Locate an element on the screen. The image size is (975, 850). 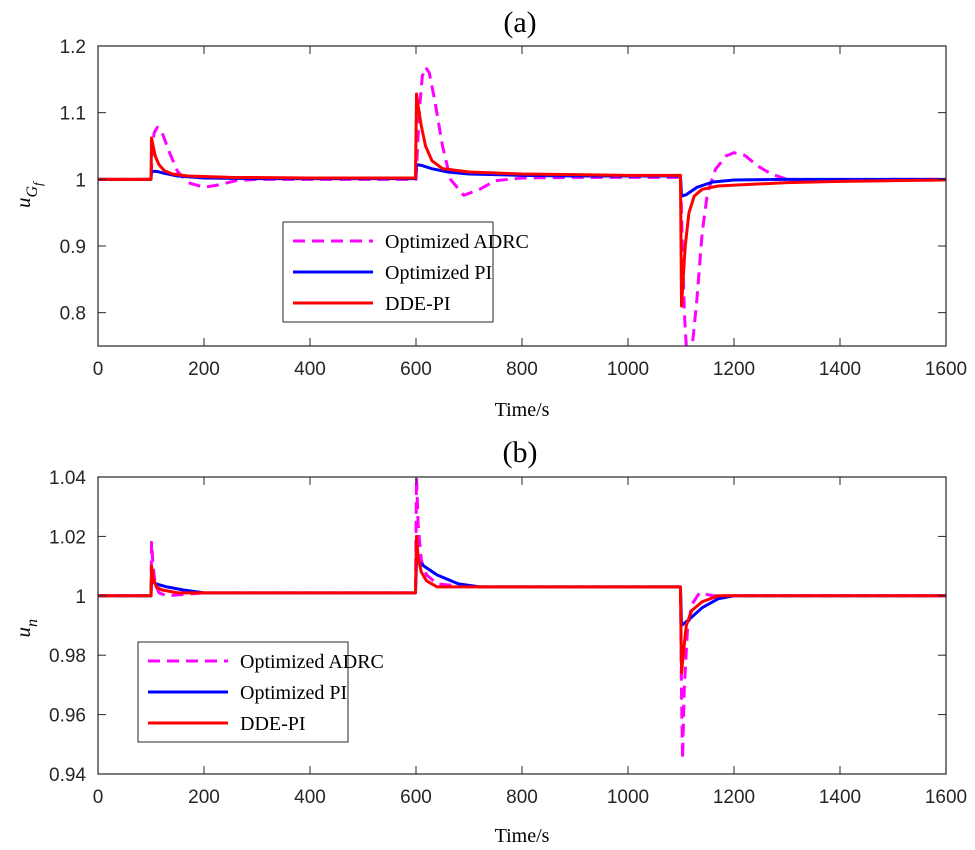
chart-title: (b) is located at coordinates (520, 452).